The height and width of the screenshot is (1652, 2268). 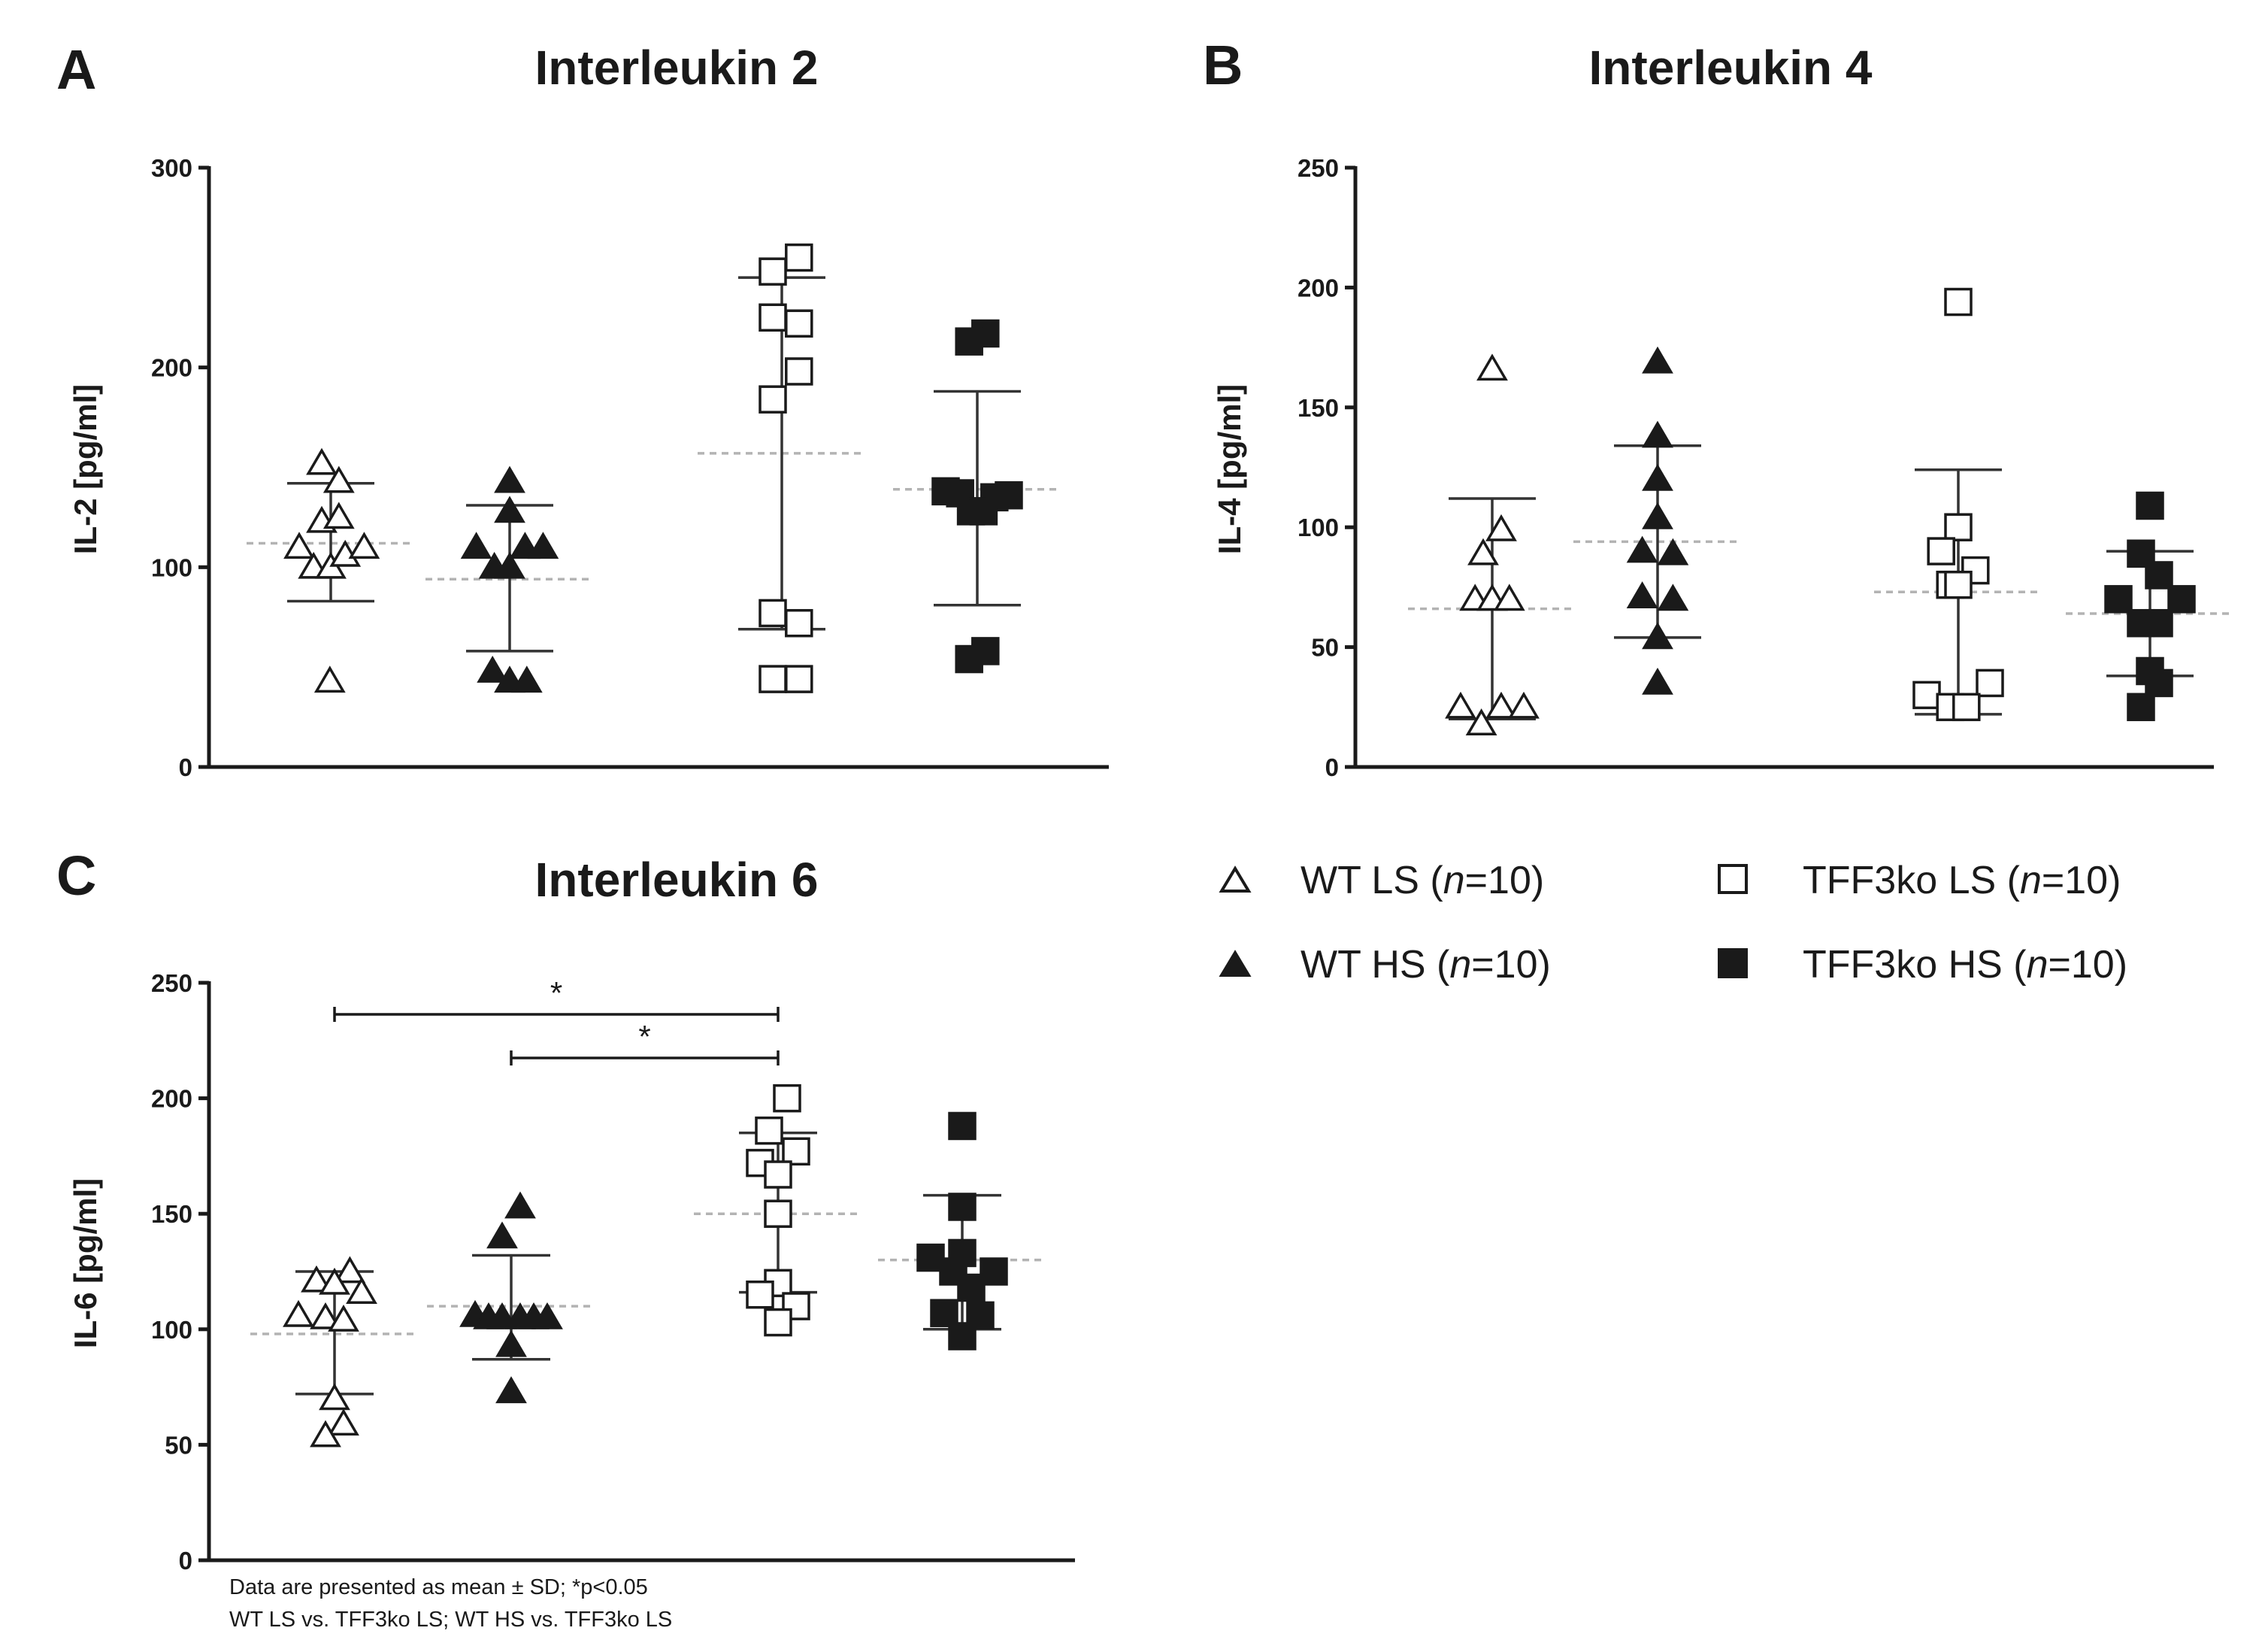 What do you see at coordinates (1235, 963) in the screenshot?
I see `legend-marker-triangle-filled` at bounding box center [1235, 963].